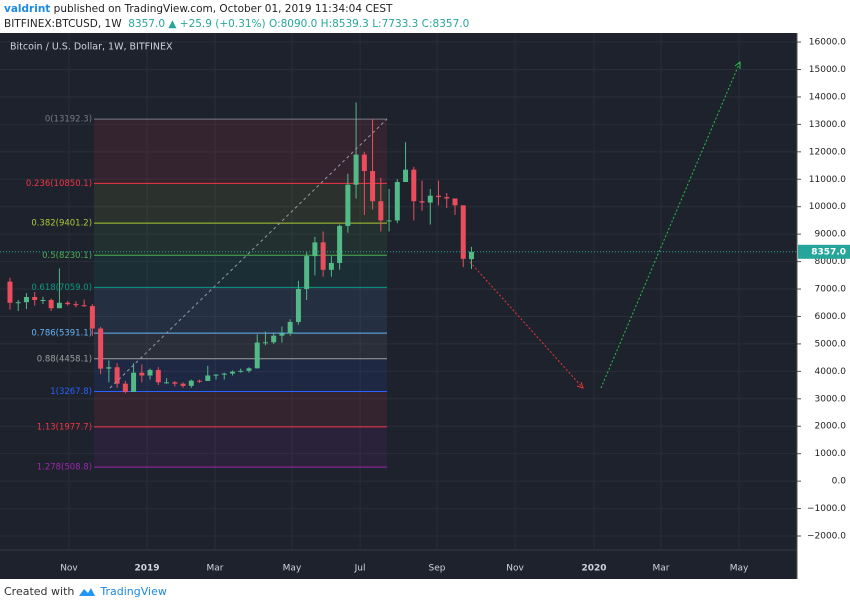  What do you see at coordinates (360, 569) in the screenshot?
I see `x-tick-label: Jul` at bounding box center [360, 569].